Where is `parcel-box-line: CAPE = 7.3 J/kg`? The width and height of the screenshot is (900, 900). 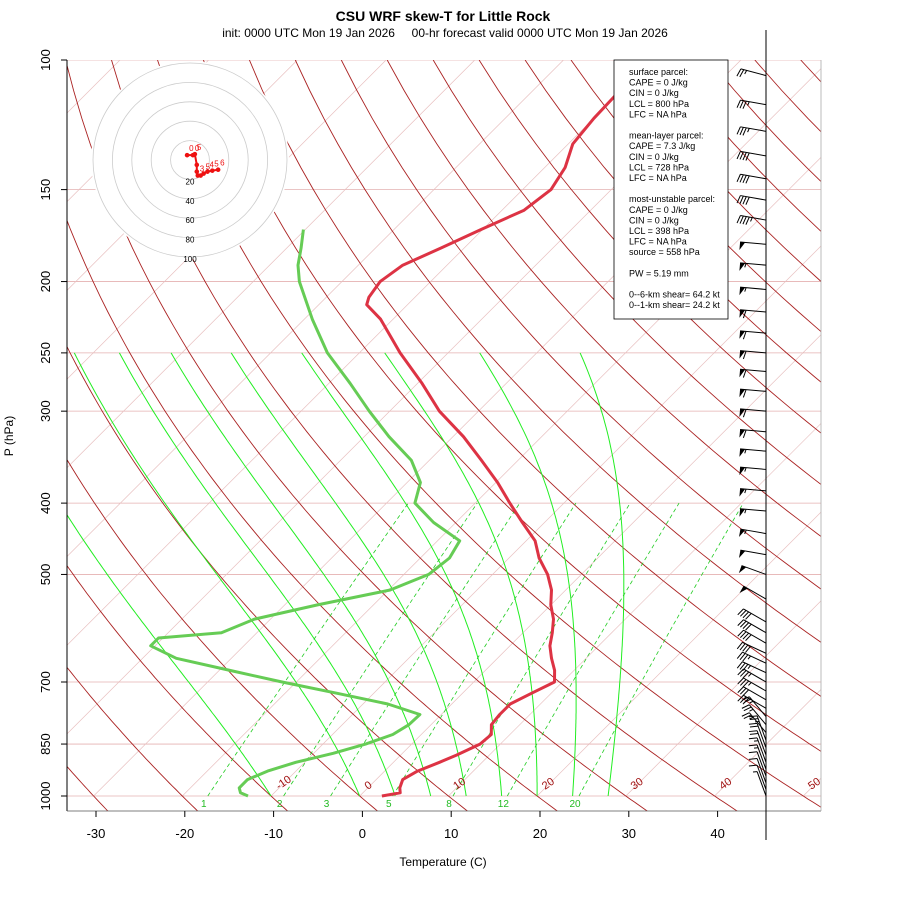 parcel-box-line: CAPE = 7.3 J/kg is located at coordinates (662, 146).